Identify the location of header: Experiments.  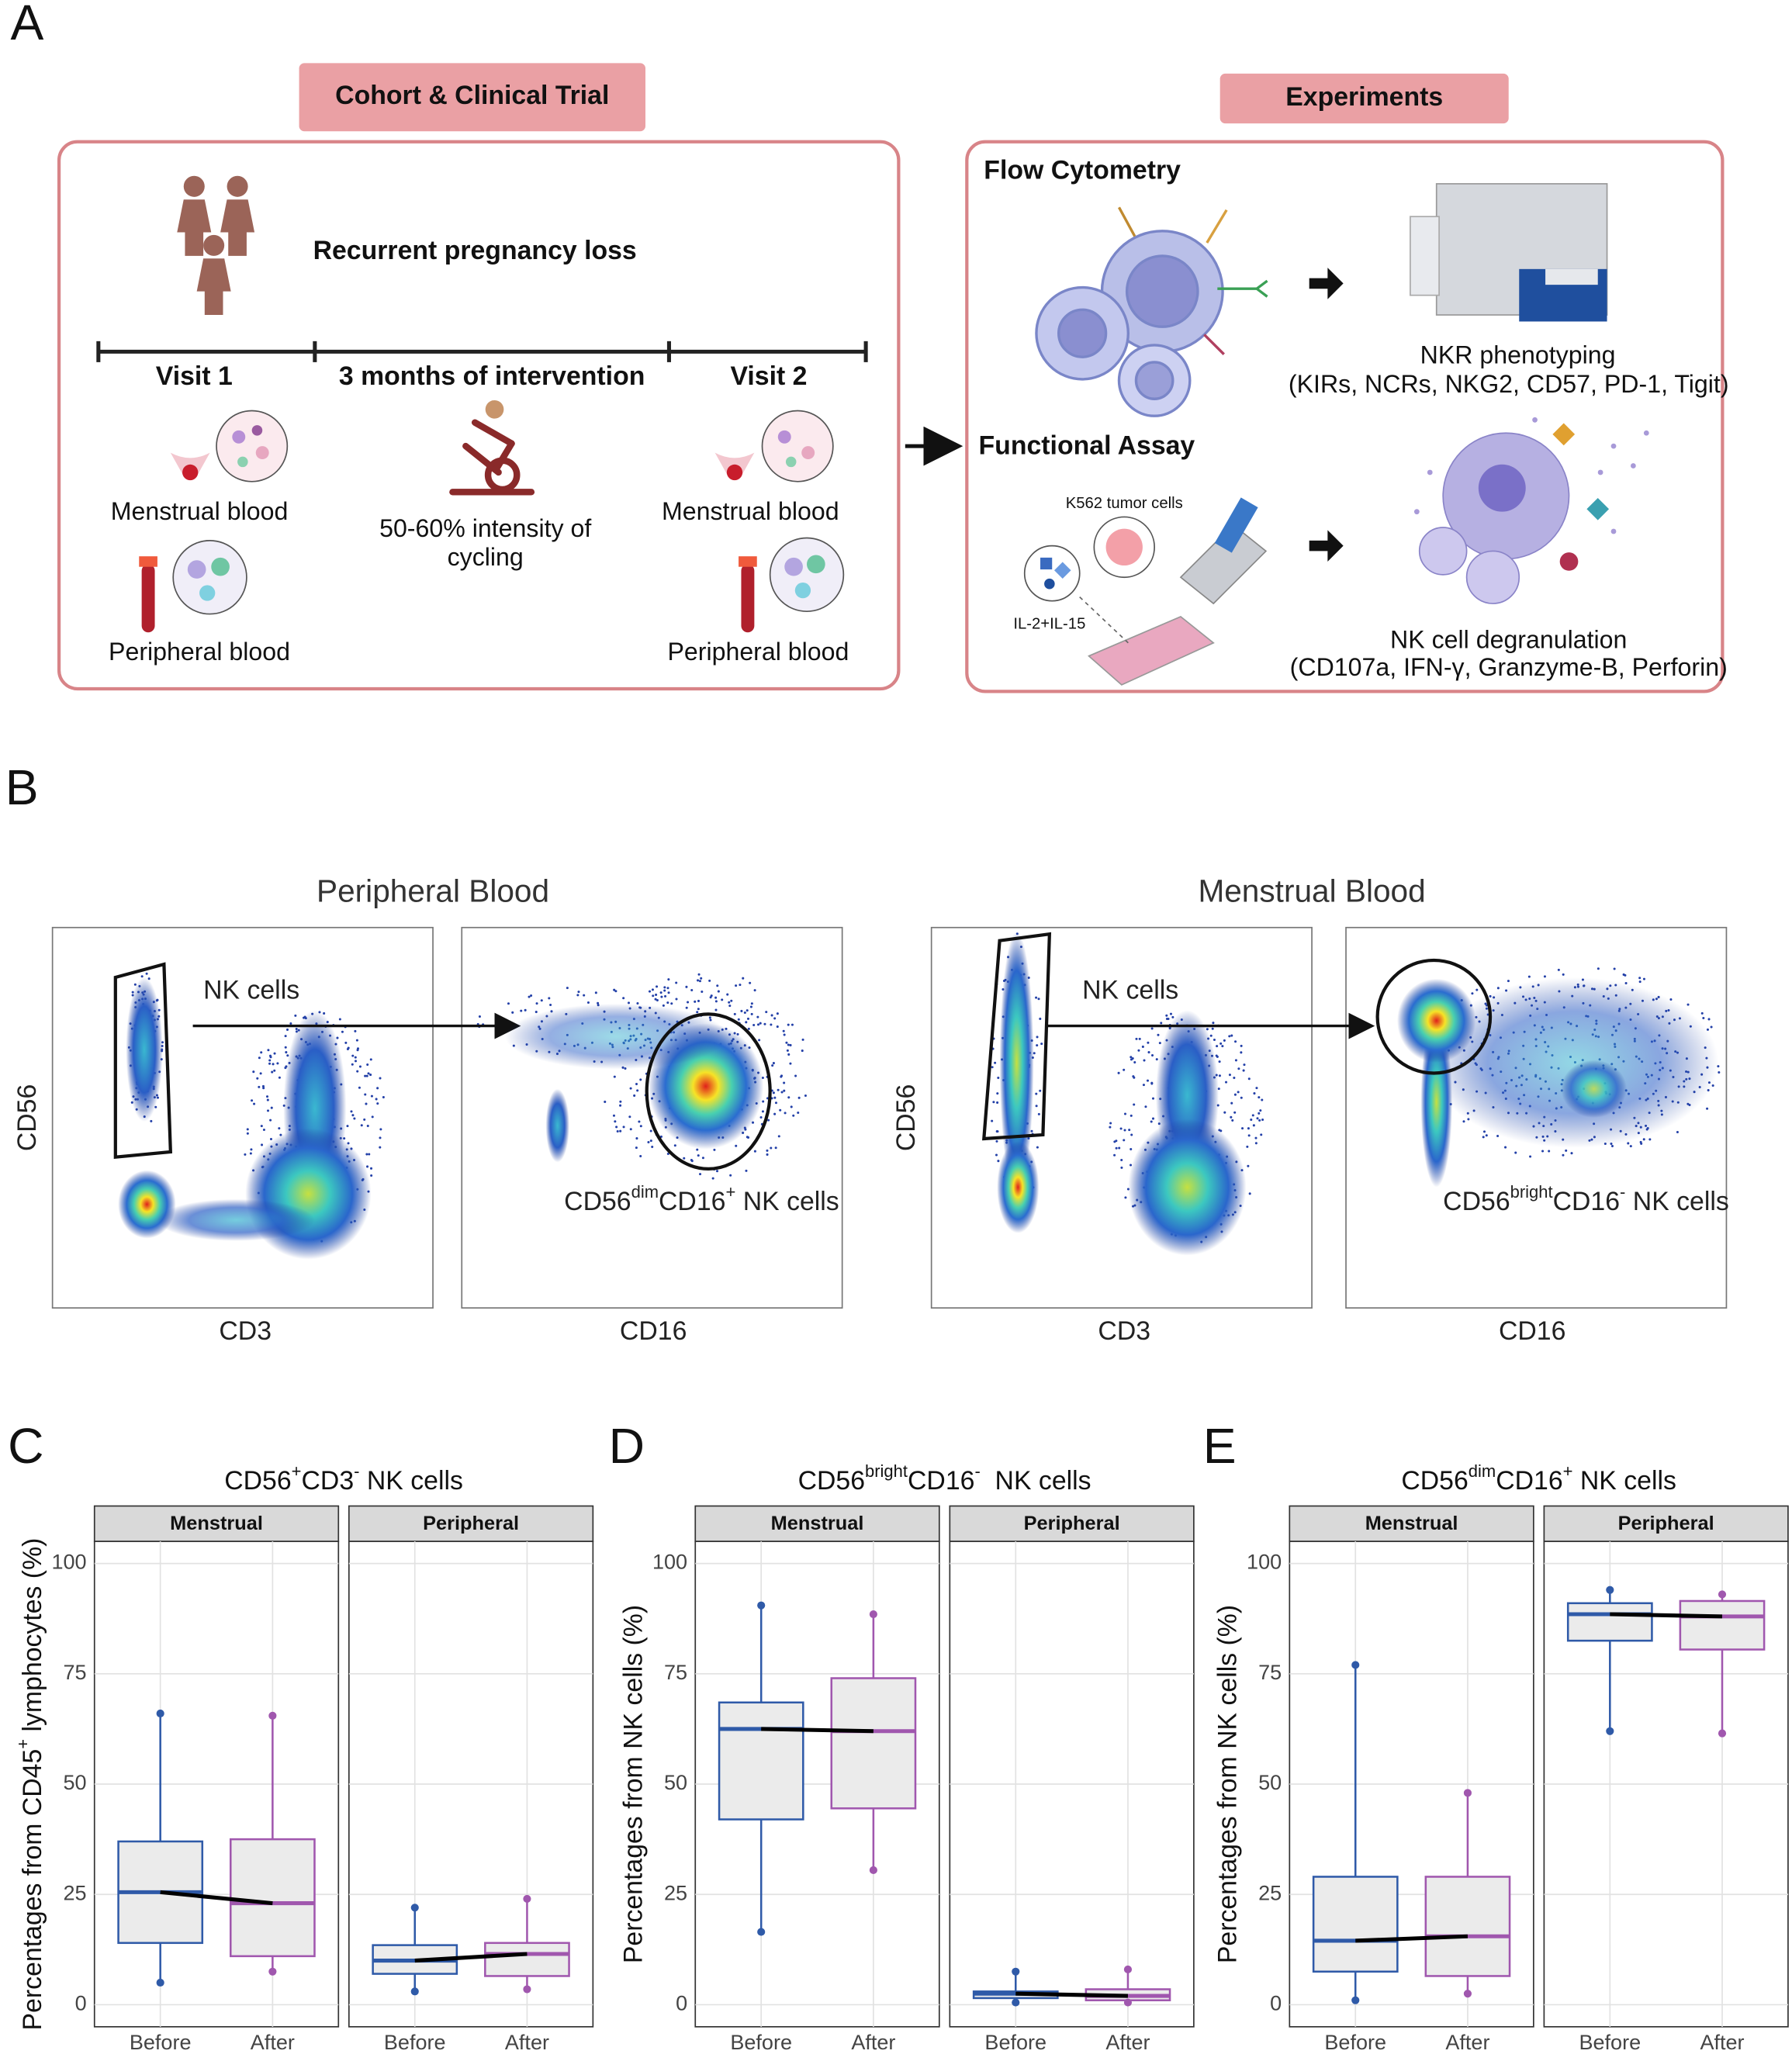
(1364, 97).